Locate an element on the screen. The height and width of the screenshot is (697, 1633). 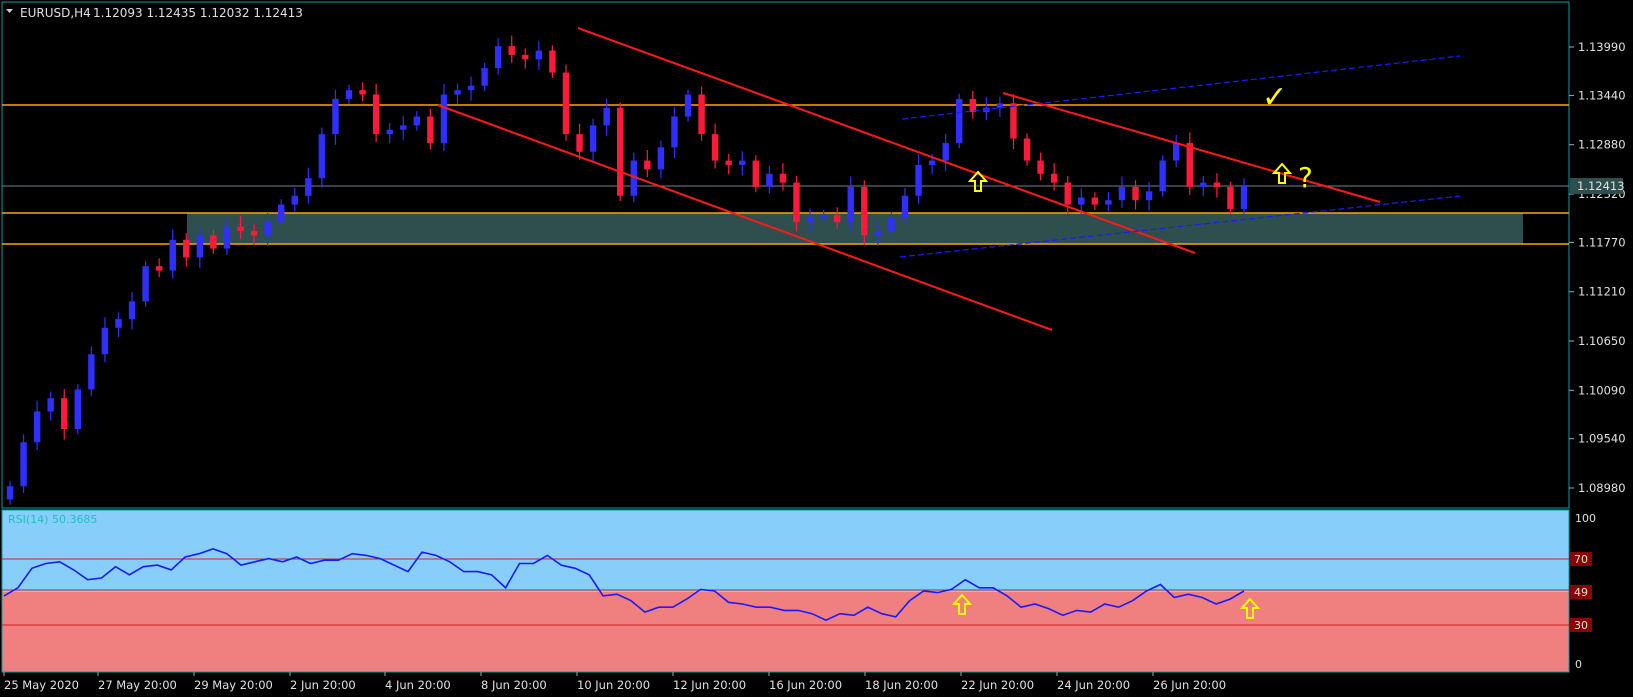
price-tick-label: 1.11210 is located at coordinates (1602, 292).